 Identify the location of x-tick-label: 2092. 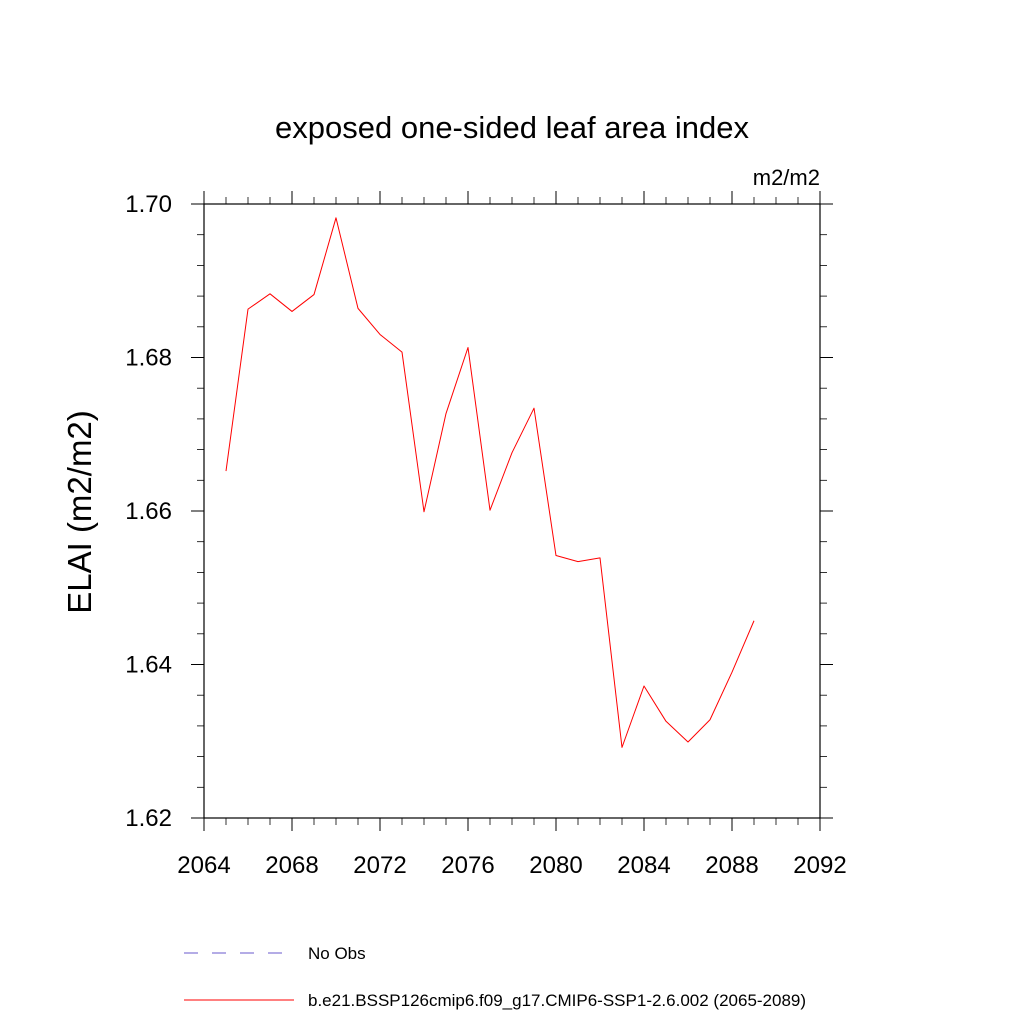
(819, 865).